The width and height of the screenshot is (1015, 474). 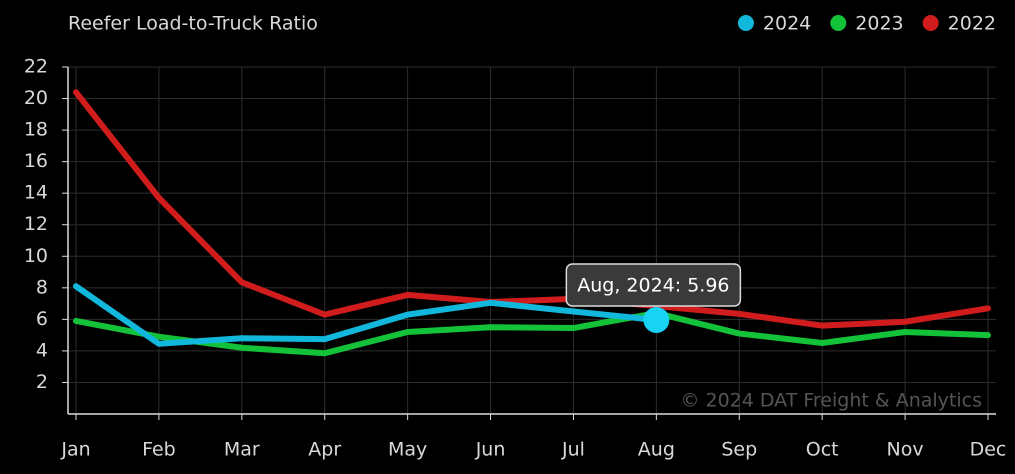 What do you see at coordinates (42, 319) in the screenshot?
I see `y-tick-label: 6` at bounding box center [42, 319].